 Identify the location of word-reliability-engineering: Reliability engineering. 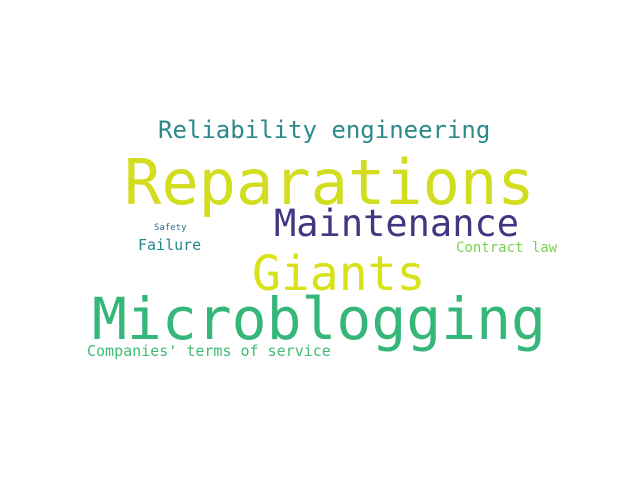
(324, 130).